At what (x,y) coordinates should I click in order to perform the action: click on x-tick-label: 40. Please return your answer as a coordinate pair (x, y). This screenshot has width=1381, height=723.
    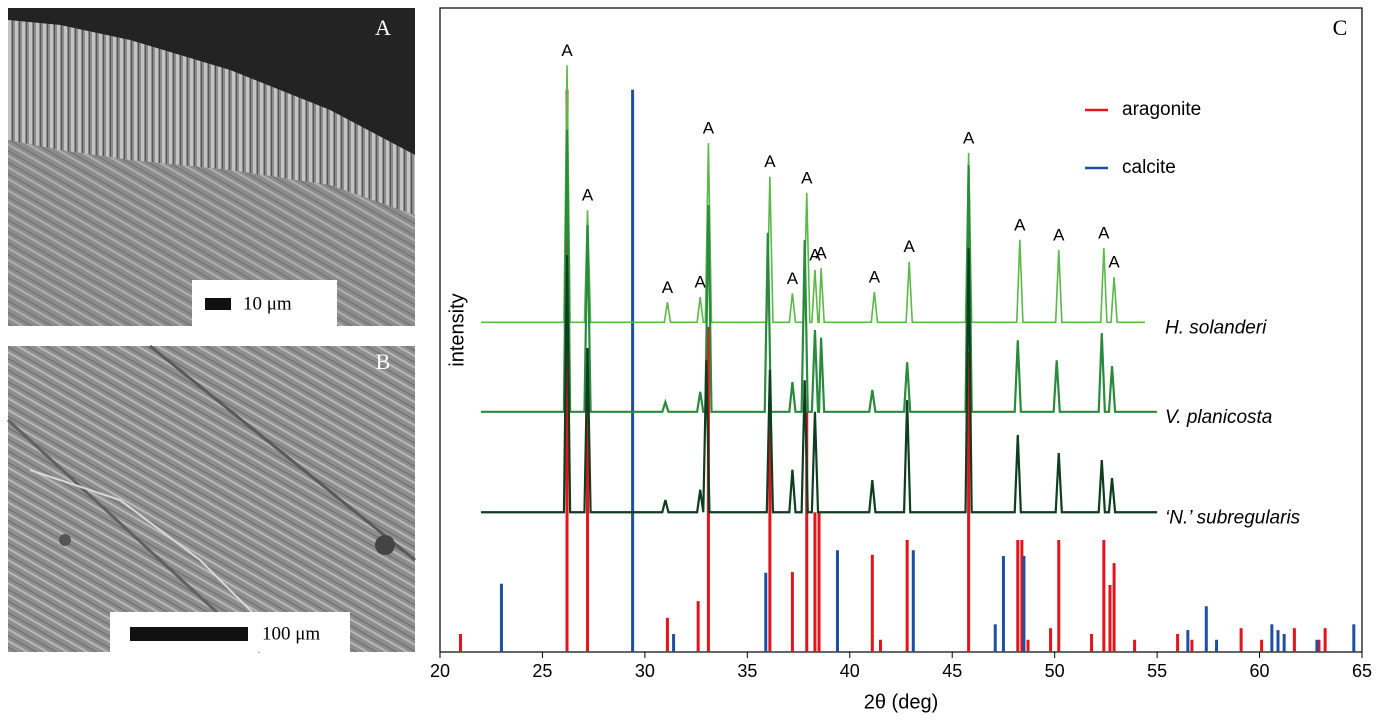
    Looking at the image, I should click on (850, 671).